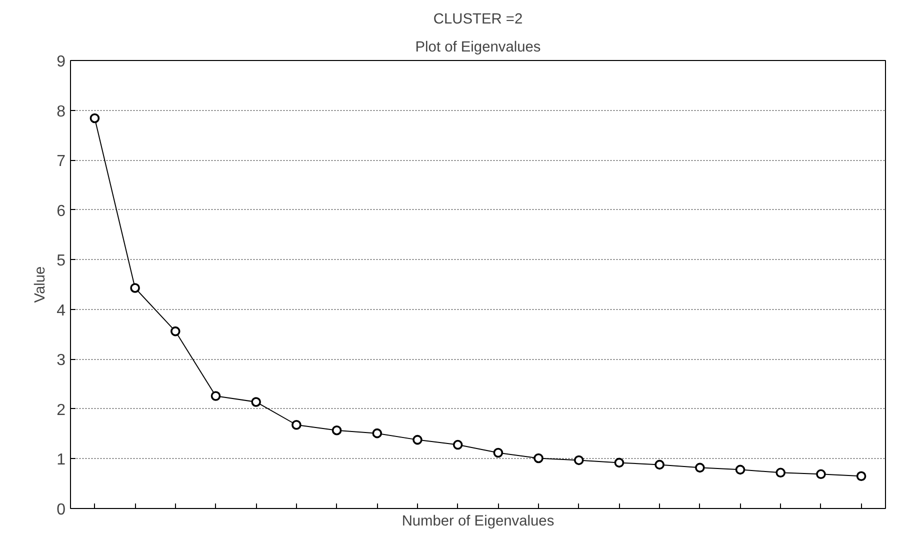 The image size is (910, 548). I want to click on y-tick-label: 4, so click(61, 311).